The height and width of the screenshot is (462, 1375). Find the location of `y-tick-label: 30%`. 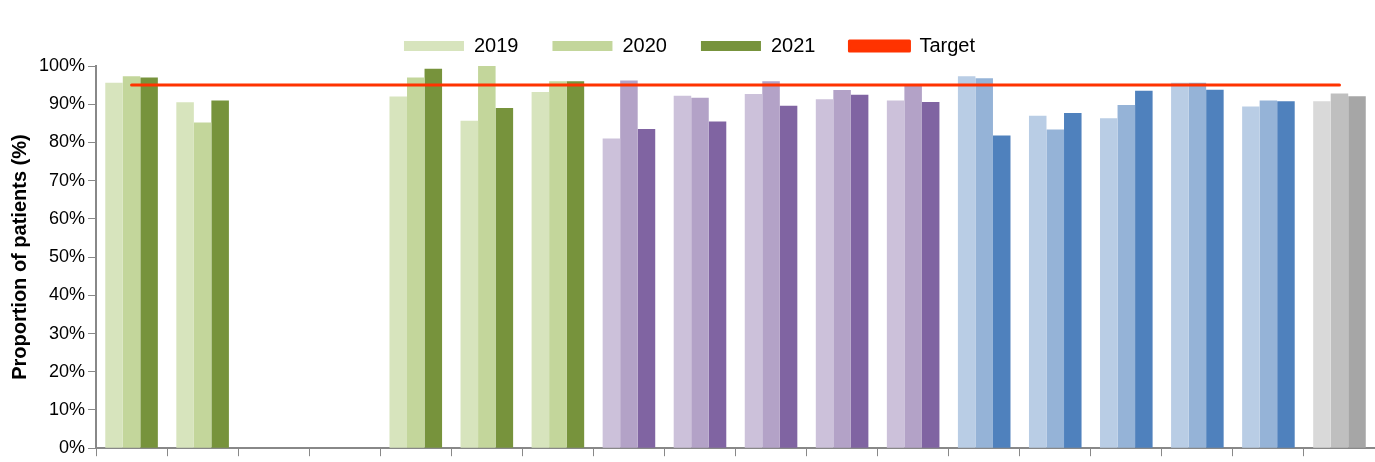

y-tick-label: 30% is located at coordinates (67, 332).